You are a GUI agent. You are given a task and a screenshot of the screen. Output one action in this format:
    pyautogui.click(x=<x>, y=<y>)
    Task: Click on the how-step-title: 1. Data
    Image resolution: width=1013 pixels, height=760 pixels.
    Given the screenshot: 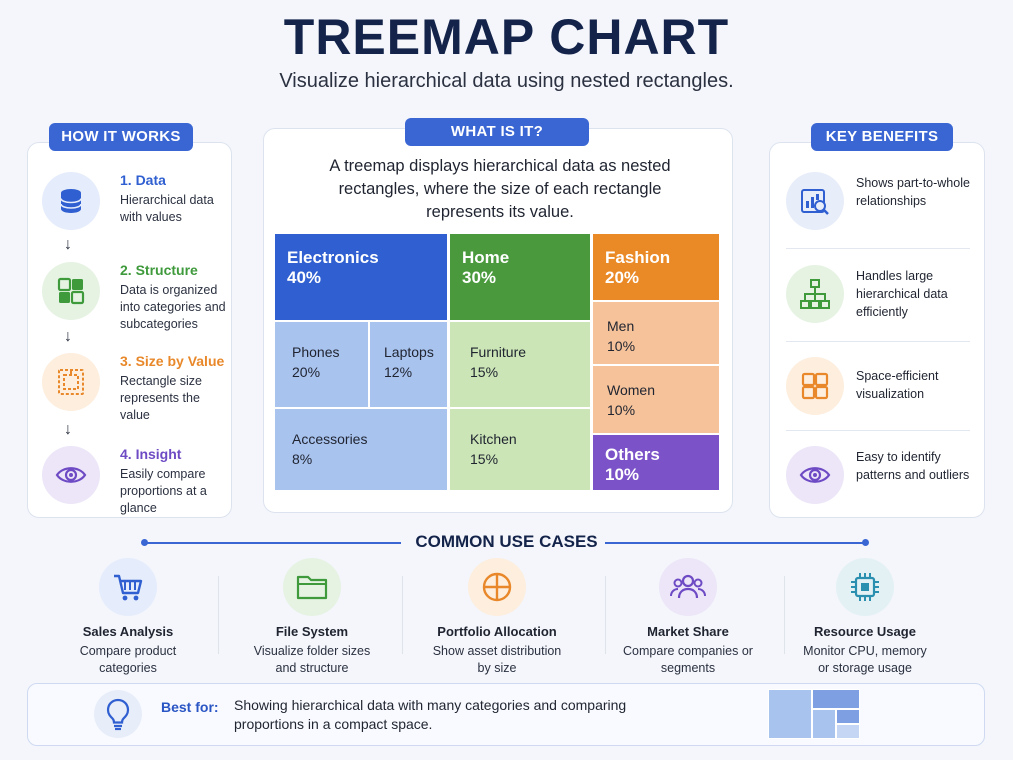 What is the action you would take?
    pyautogui.click(x=143, y=180)
    